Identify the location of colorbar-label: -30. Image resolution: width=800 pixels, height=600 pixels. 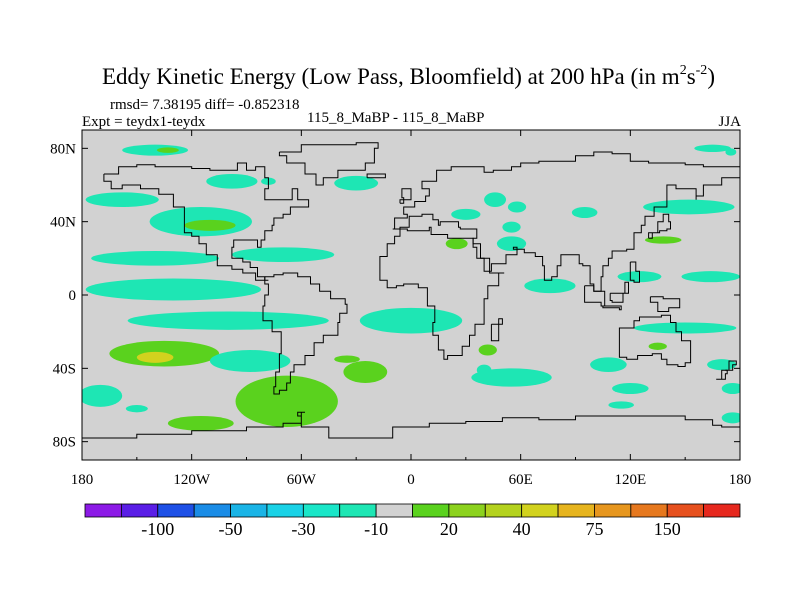
(303, 529).